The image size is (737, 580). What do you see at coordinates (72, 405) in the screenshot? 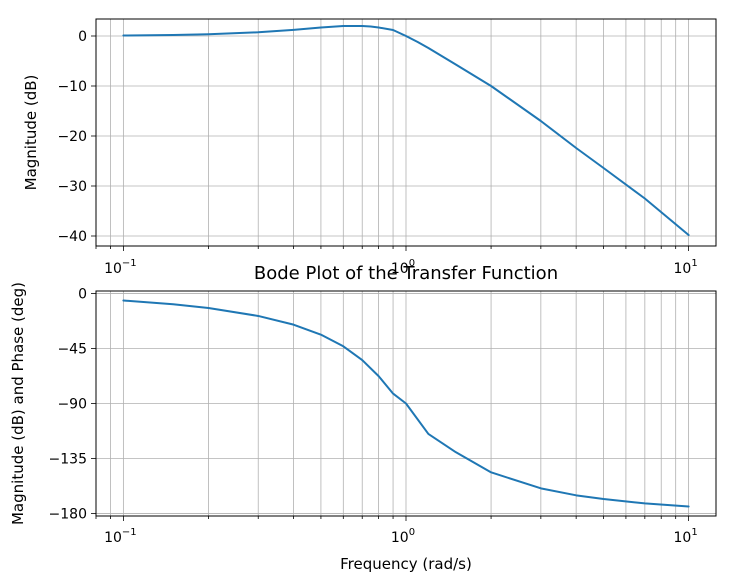
I see `y-tick-label: −90` at bounding box center [72, 405].